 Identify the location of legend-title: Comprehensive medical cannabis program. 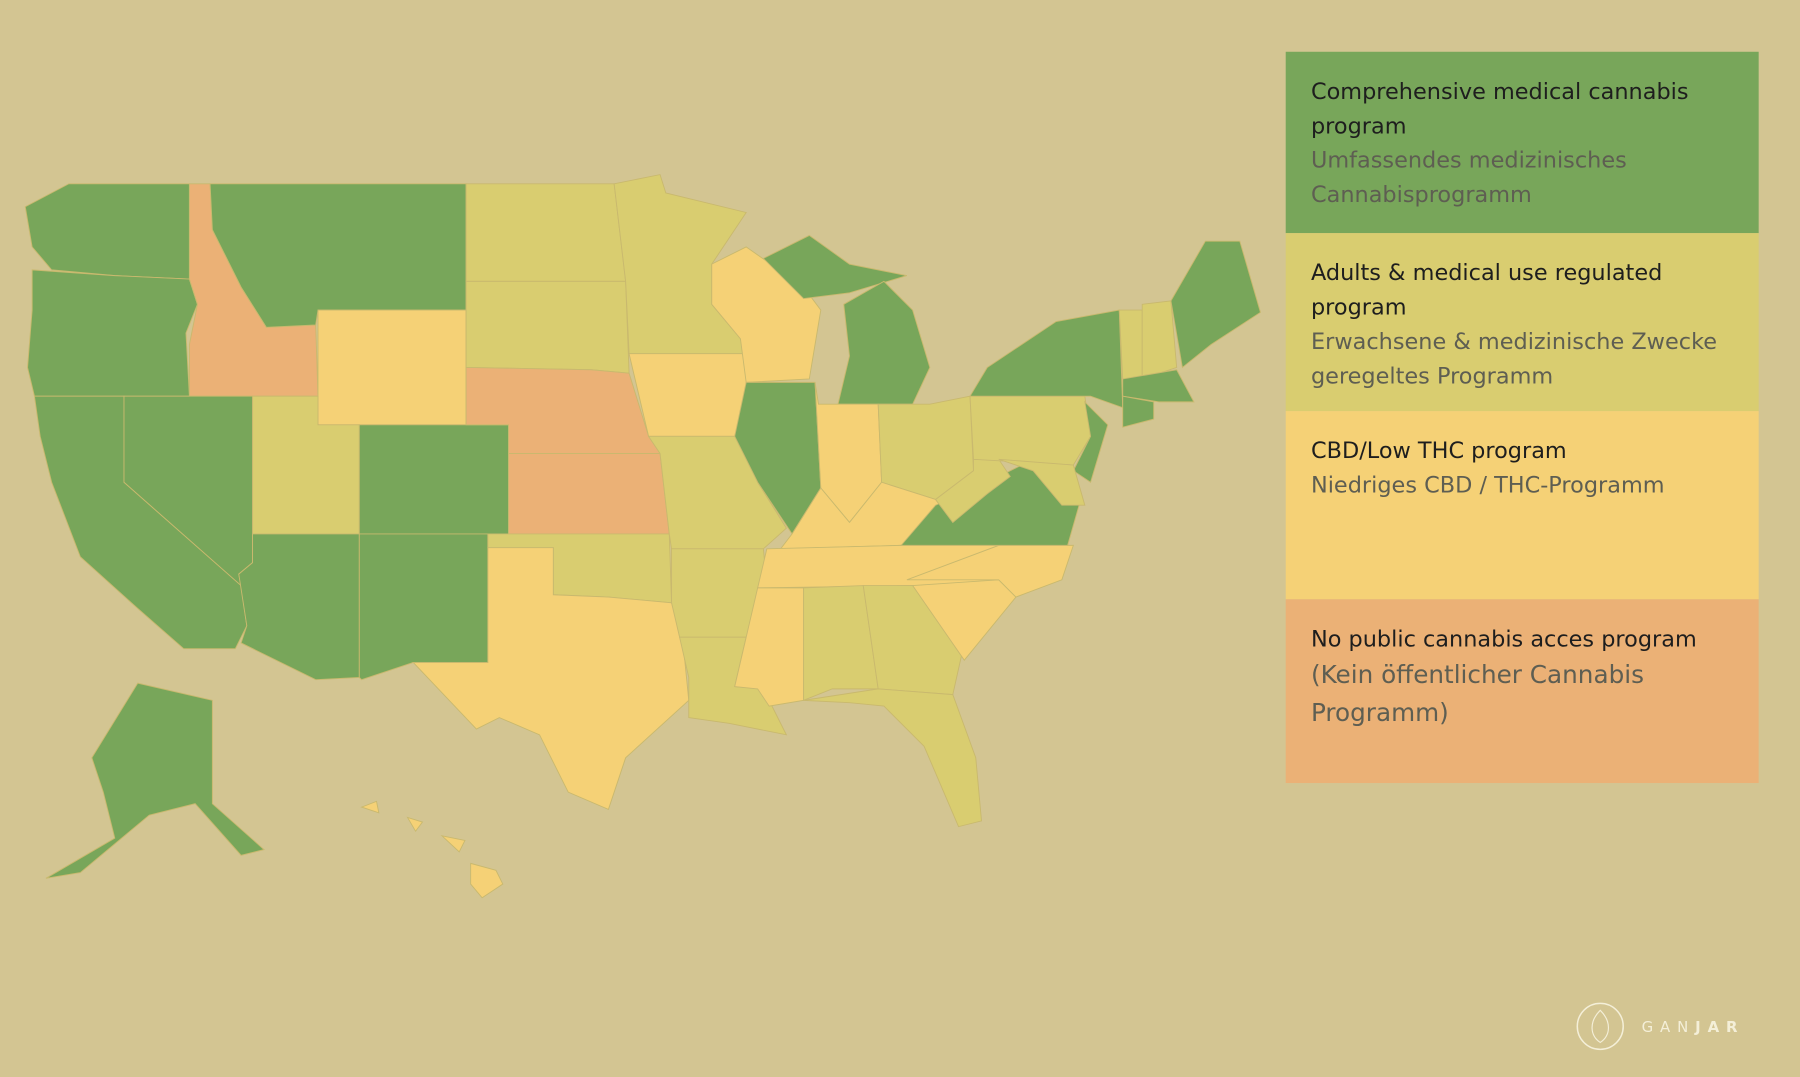
(1499, 109).